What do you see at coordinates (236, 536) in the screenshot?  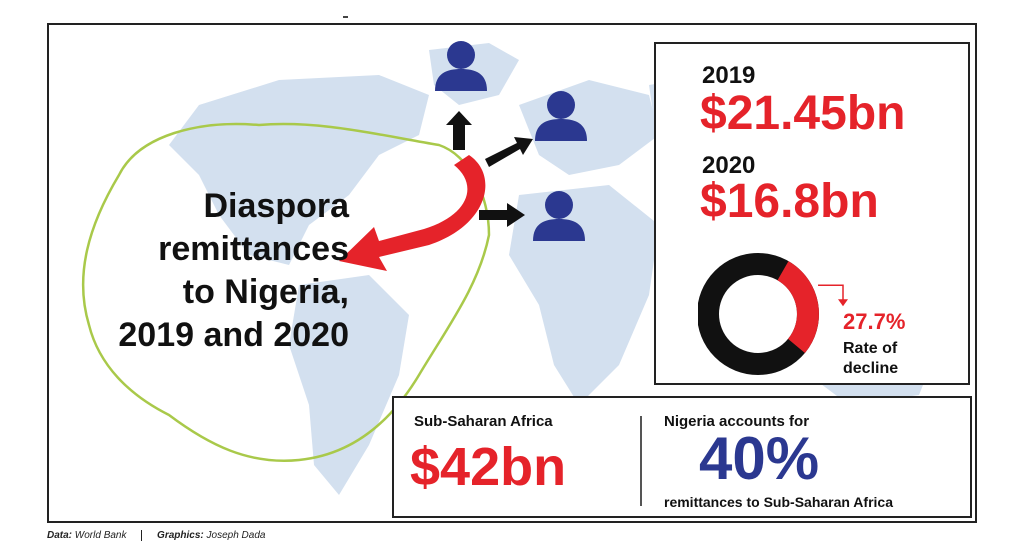 I see `graphics-credit-author: Joseph Dada` at bounding box center [236, 536].